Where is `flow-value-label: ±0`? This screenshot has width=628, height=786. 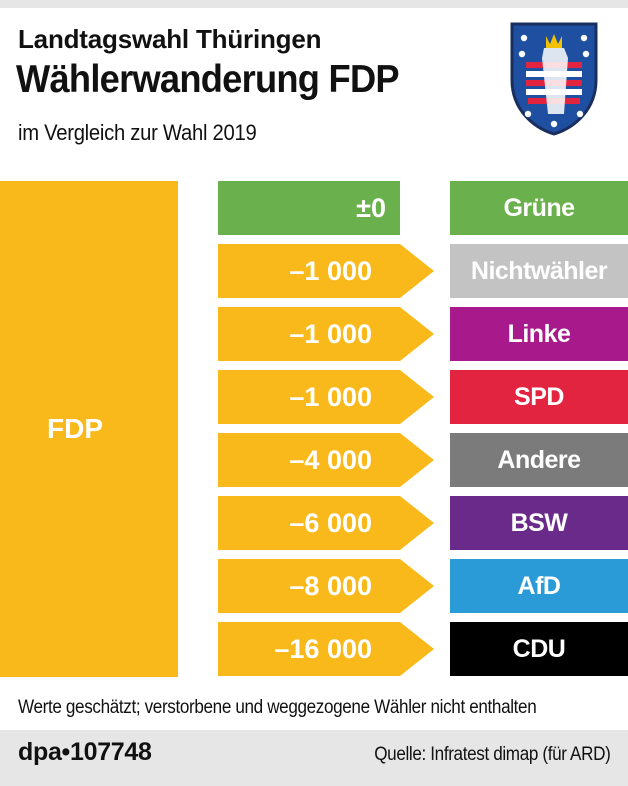
flow-value-label: ±0 is located at coordinates (371, 208).